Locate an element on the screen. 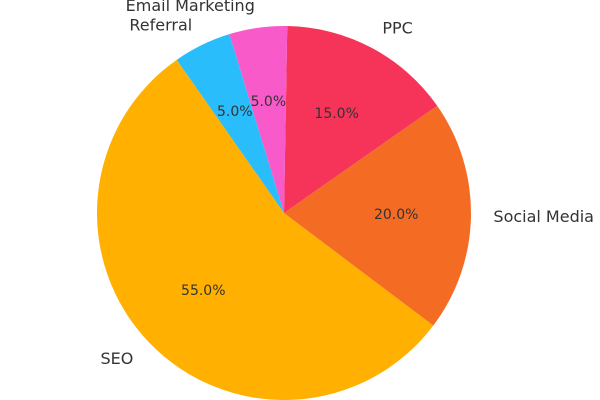 The height and width of the screenshot is (400, 600). pct-label-seo: 55.0% is located at coordinates (203, 291).